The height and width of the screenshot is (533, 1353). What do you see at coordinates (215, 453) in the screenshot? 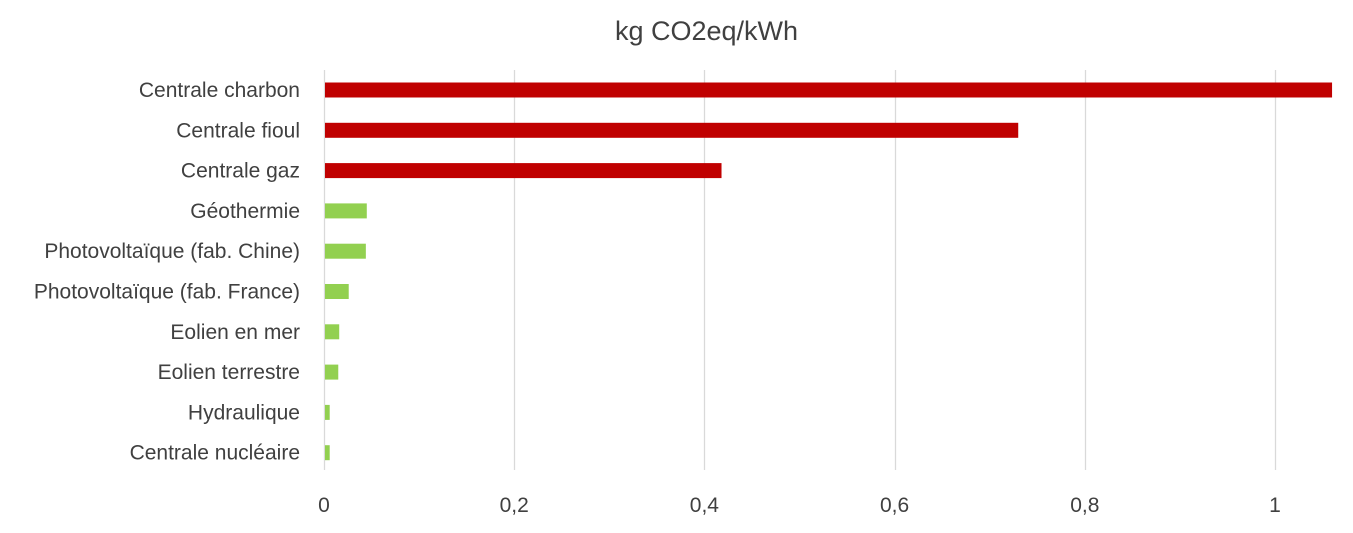
I see `category-label: Centrale nucléaire` at bounding box center [215, 453].